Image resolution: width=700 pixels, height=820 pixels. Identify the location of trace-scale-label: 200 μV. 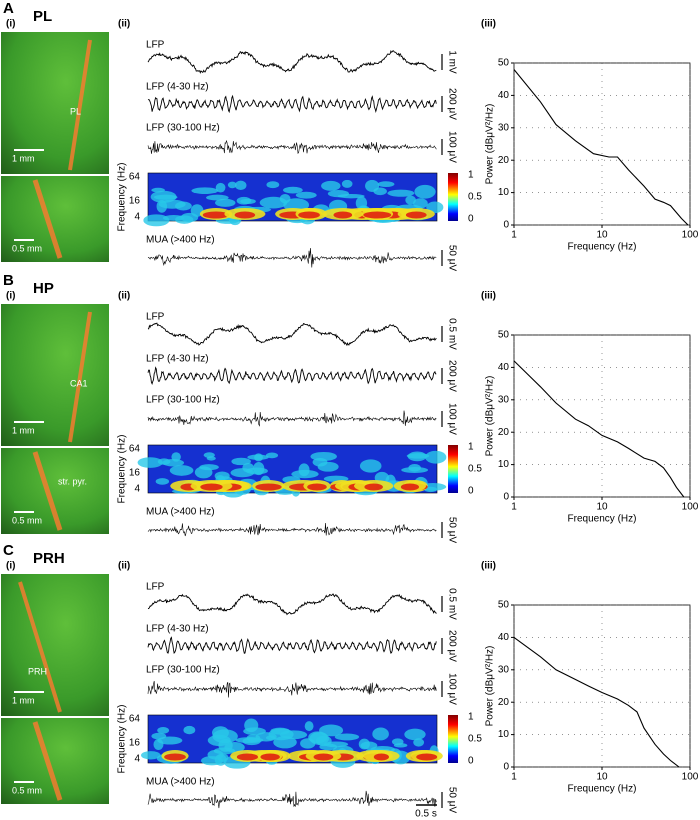
(451, 376).